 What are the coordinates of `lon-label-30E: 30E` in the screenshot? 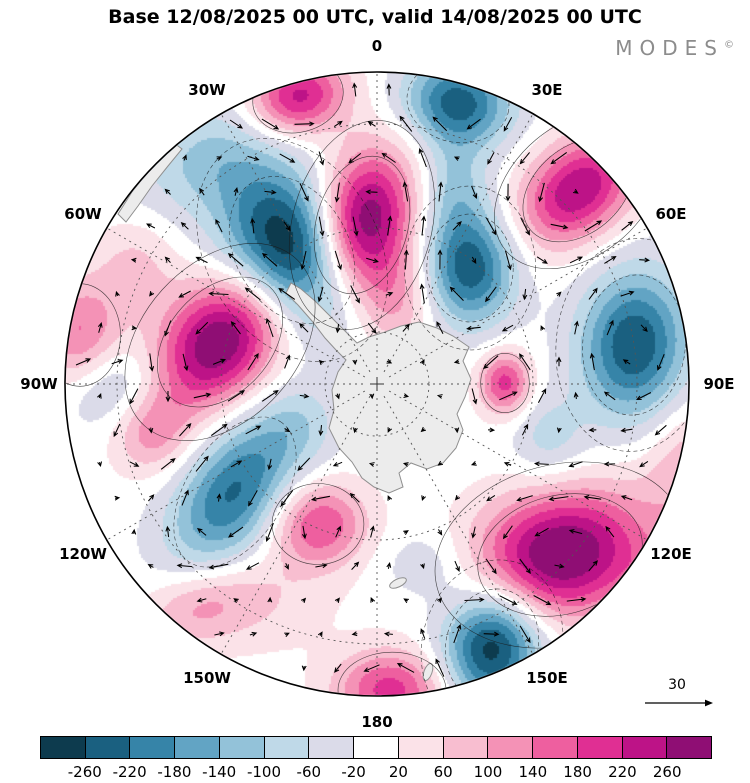 It's located at (547, 90).